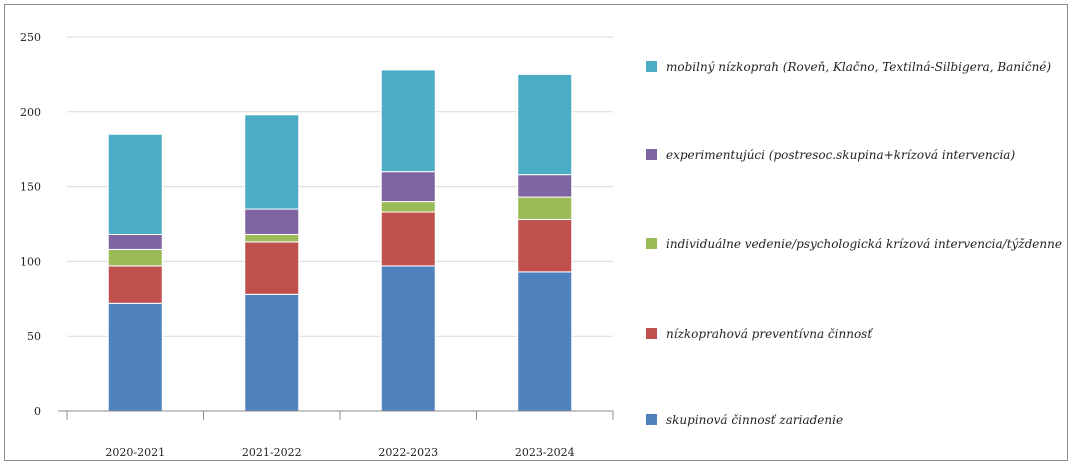  What do you see at coordinates (545, 452) in the screenshot?
I see `x-tick-label: 2023-2024` at bounding box center [545, 452].